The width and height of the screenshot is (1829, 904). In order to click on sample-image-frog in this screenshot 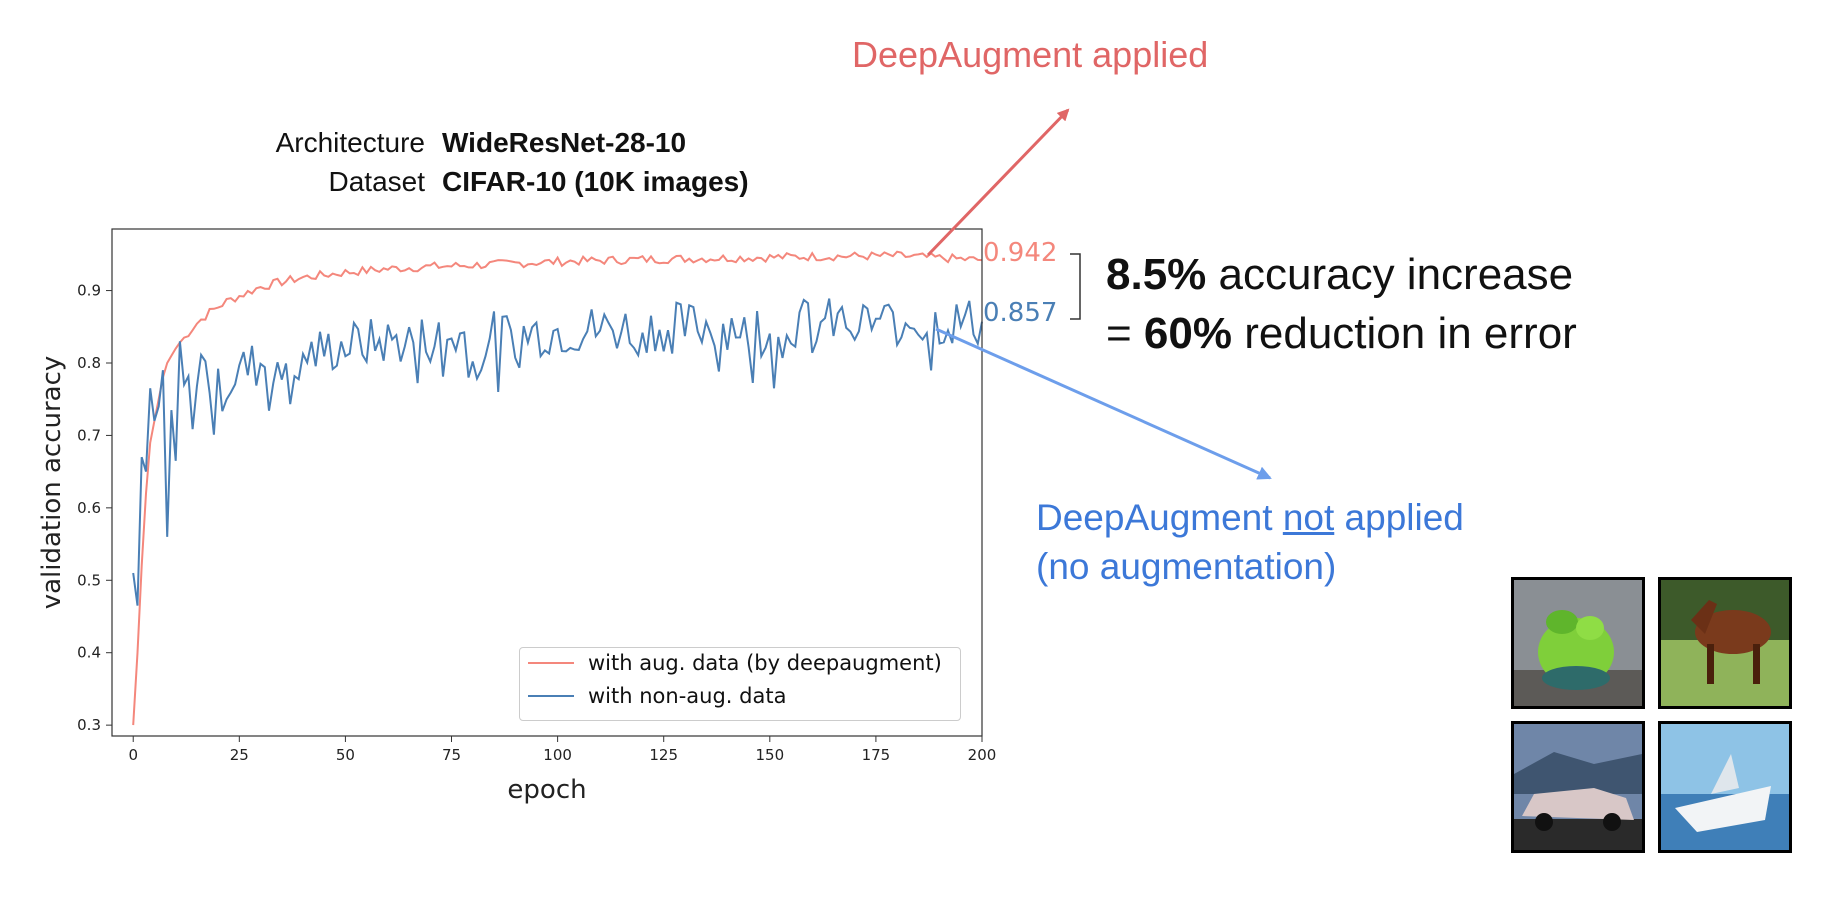, I will do `click(1578, 643)`.